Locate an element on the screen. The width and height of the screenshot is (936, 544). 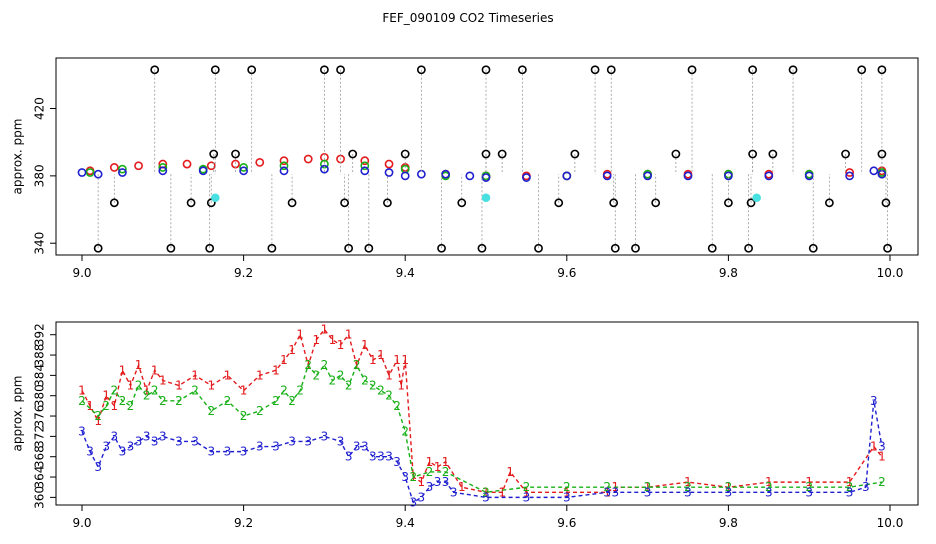
y-tick-label: 420 is located at coordinates (40, 108).